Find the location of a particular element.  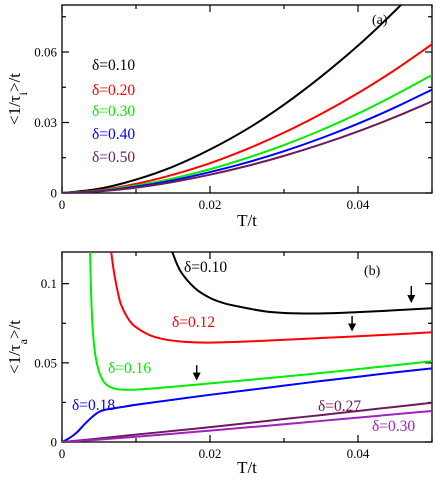

y-tick-label: 0.1 is located at coordinates (49, 283).